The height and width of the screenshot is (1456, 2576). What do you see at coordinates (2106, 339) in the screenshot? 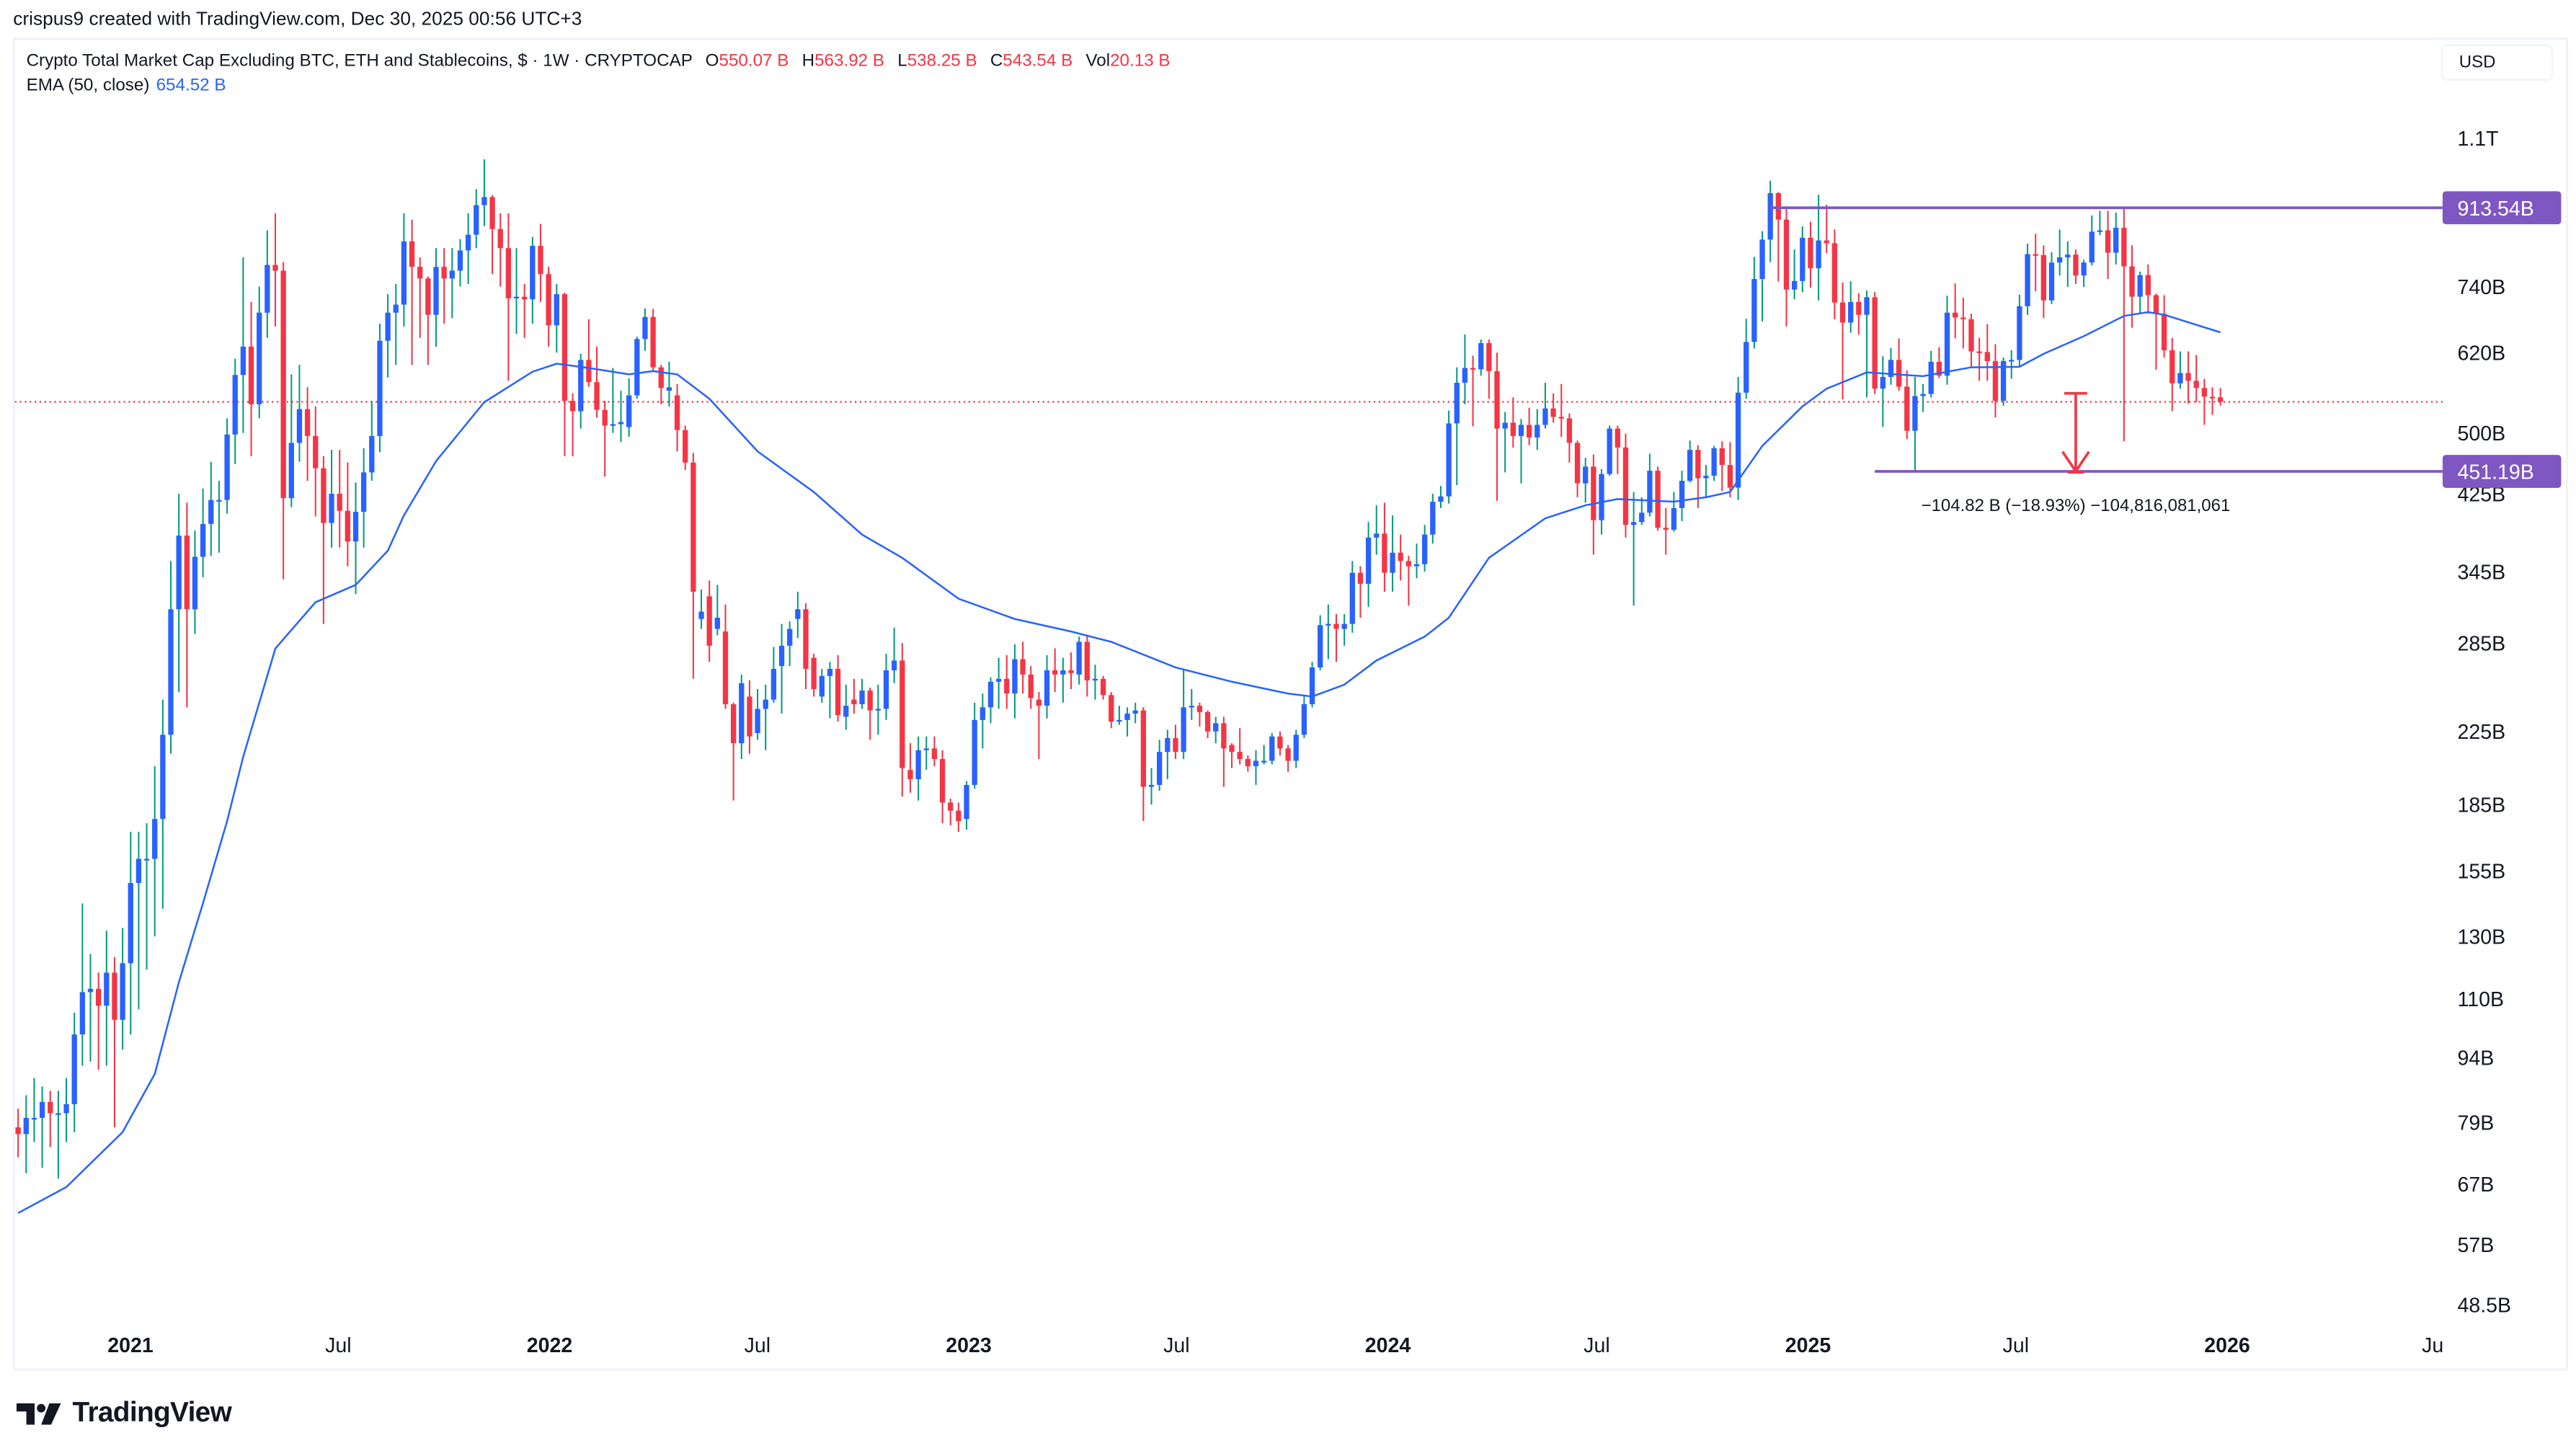
I see `horizontal-levels-layer` at bounding box center [2106, 339].